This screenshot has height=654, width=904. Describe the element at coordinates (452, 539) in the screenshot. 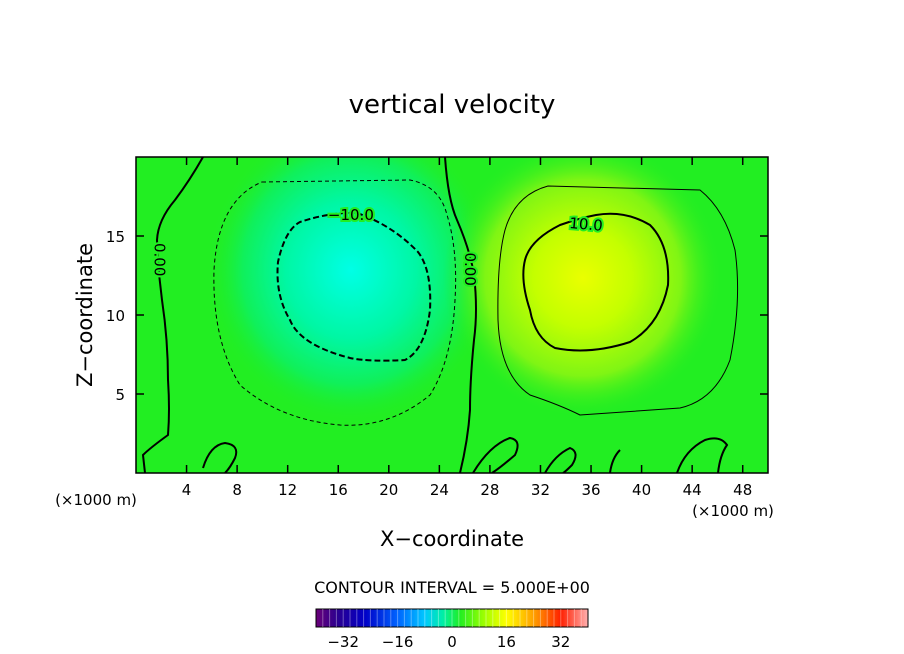

I see `x-axis-label: X−coordinate` at that location.